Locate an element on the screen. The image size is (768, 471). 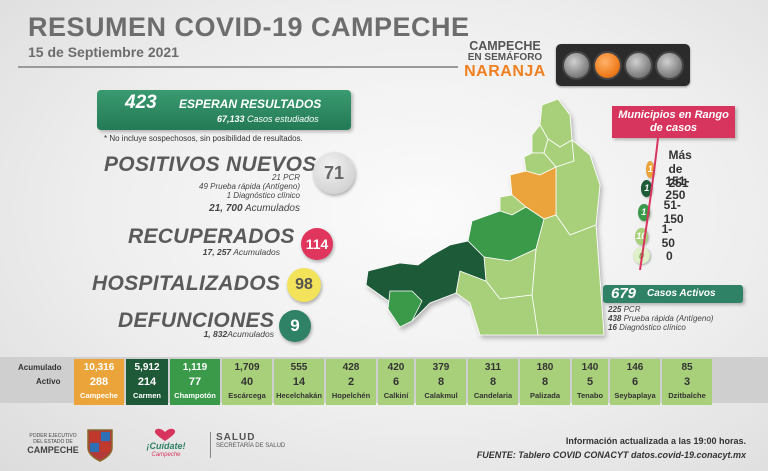
table-column: 180 8 is located at coordinates (545, 382).